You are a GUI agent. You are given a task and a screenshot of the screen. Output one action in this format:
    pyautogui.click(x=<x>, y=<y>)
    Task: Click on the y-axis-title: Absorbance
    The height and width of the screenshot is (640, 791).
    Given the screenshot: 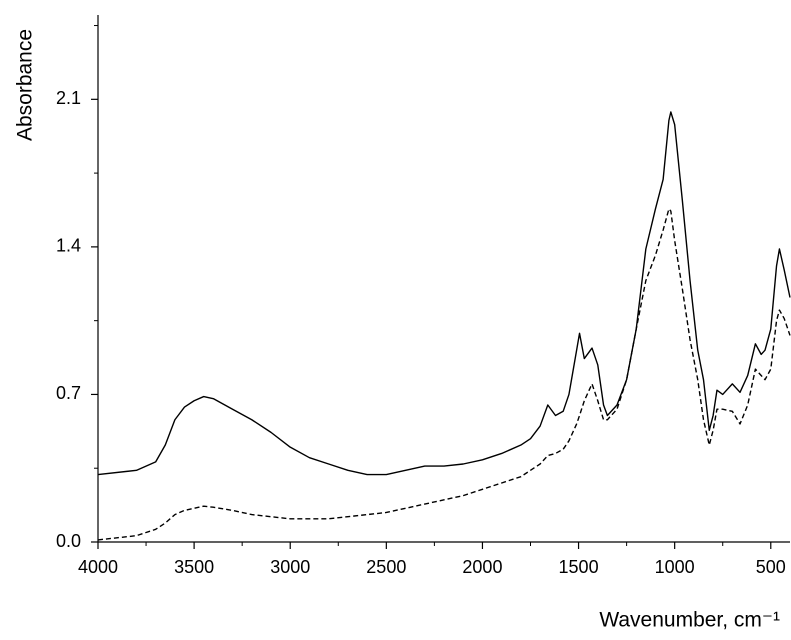 What is the action you would take?
    pyautogui.click(x=25, y=85)
    